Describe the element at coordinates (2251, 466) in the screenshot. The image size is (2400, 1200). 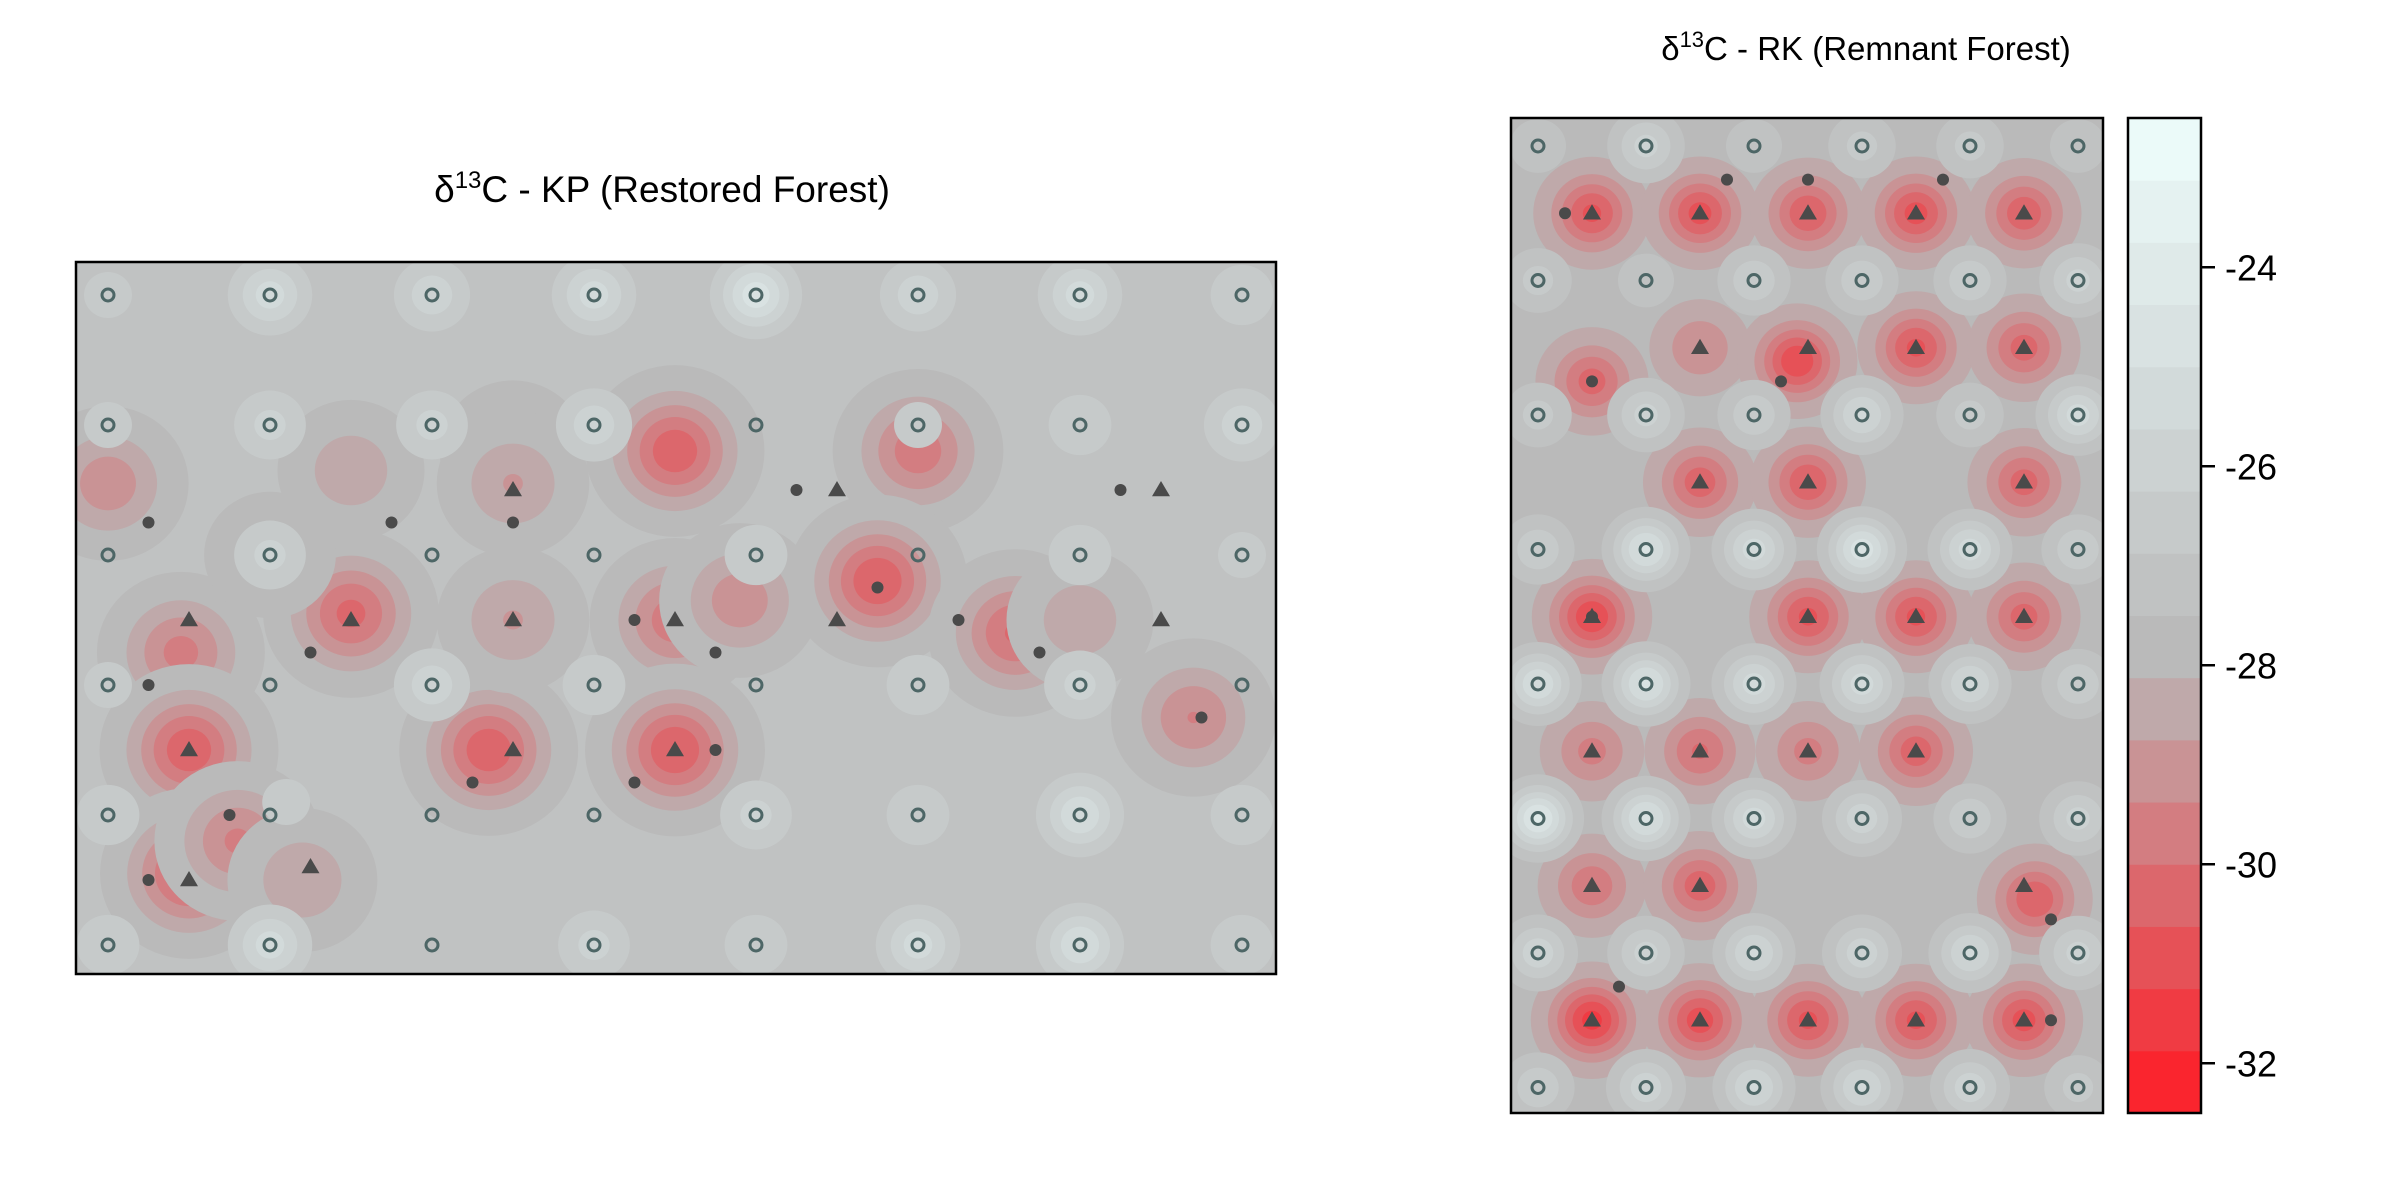
I see `colorbar-tick-label-3: -26` at that location.